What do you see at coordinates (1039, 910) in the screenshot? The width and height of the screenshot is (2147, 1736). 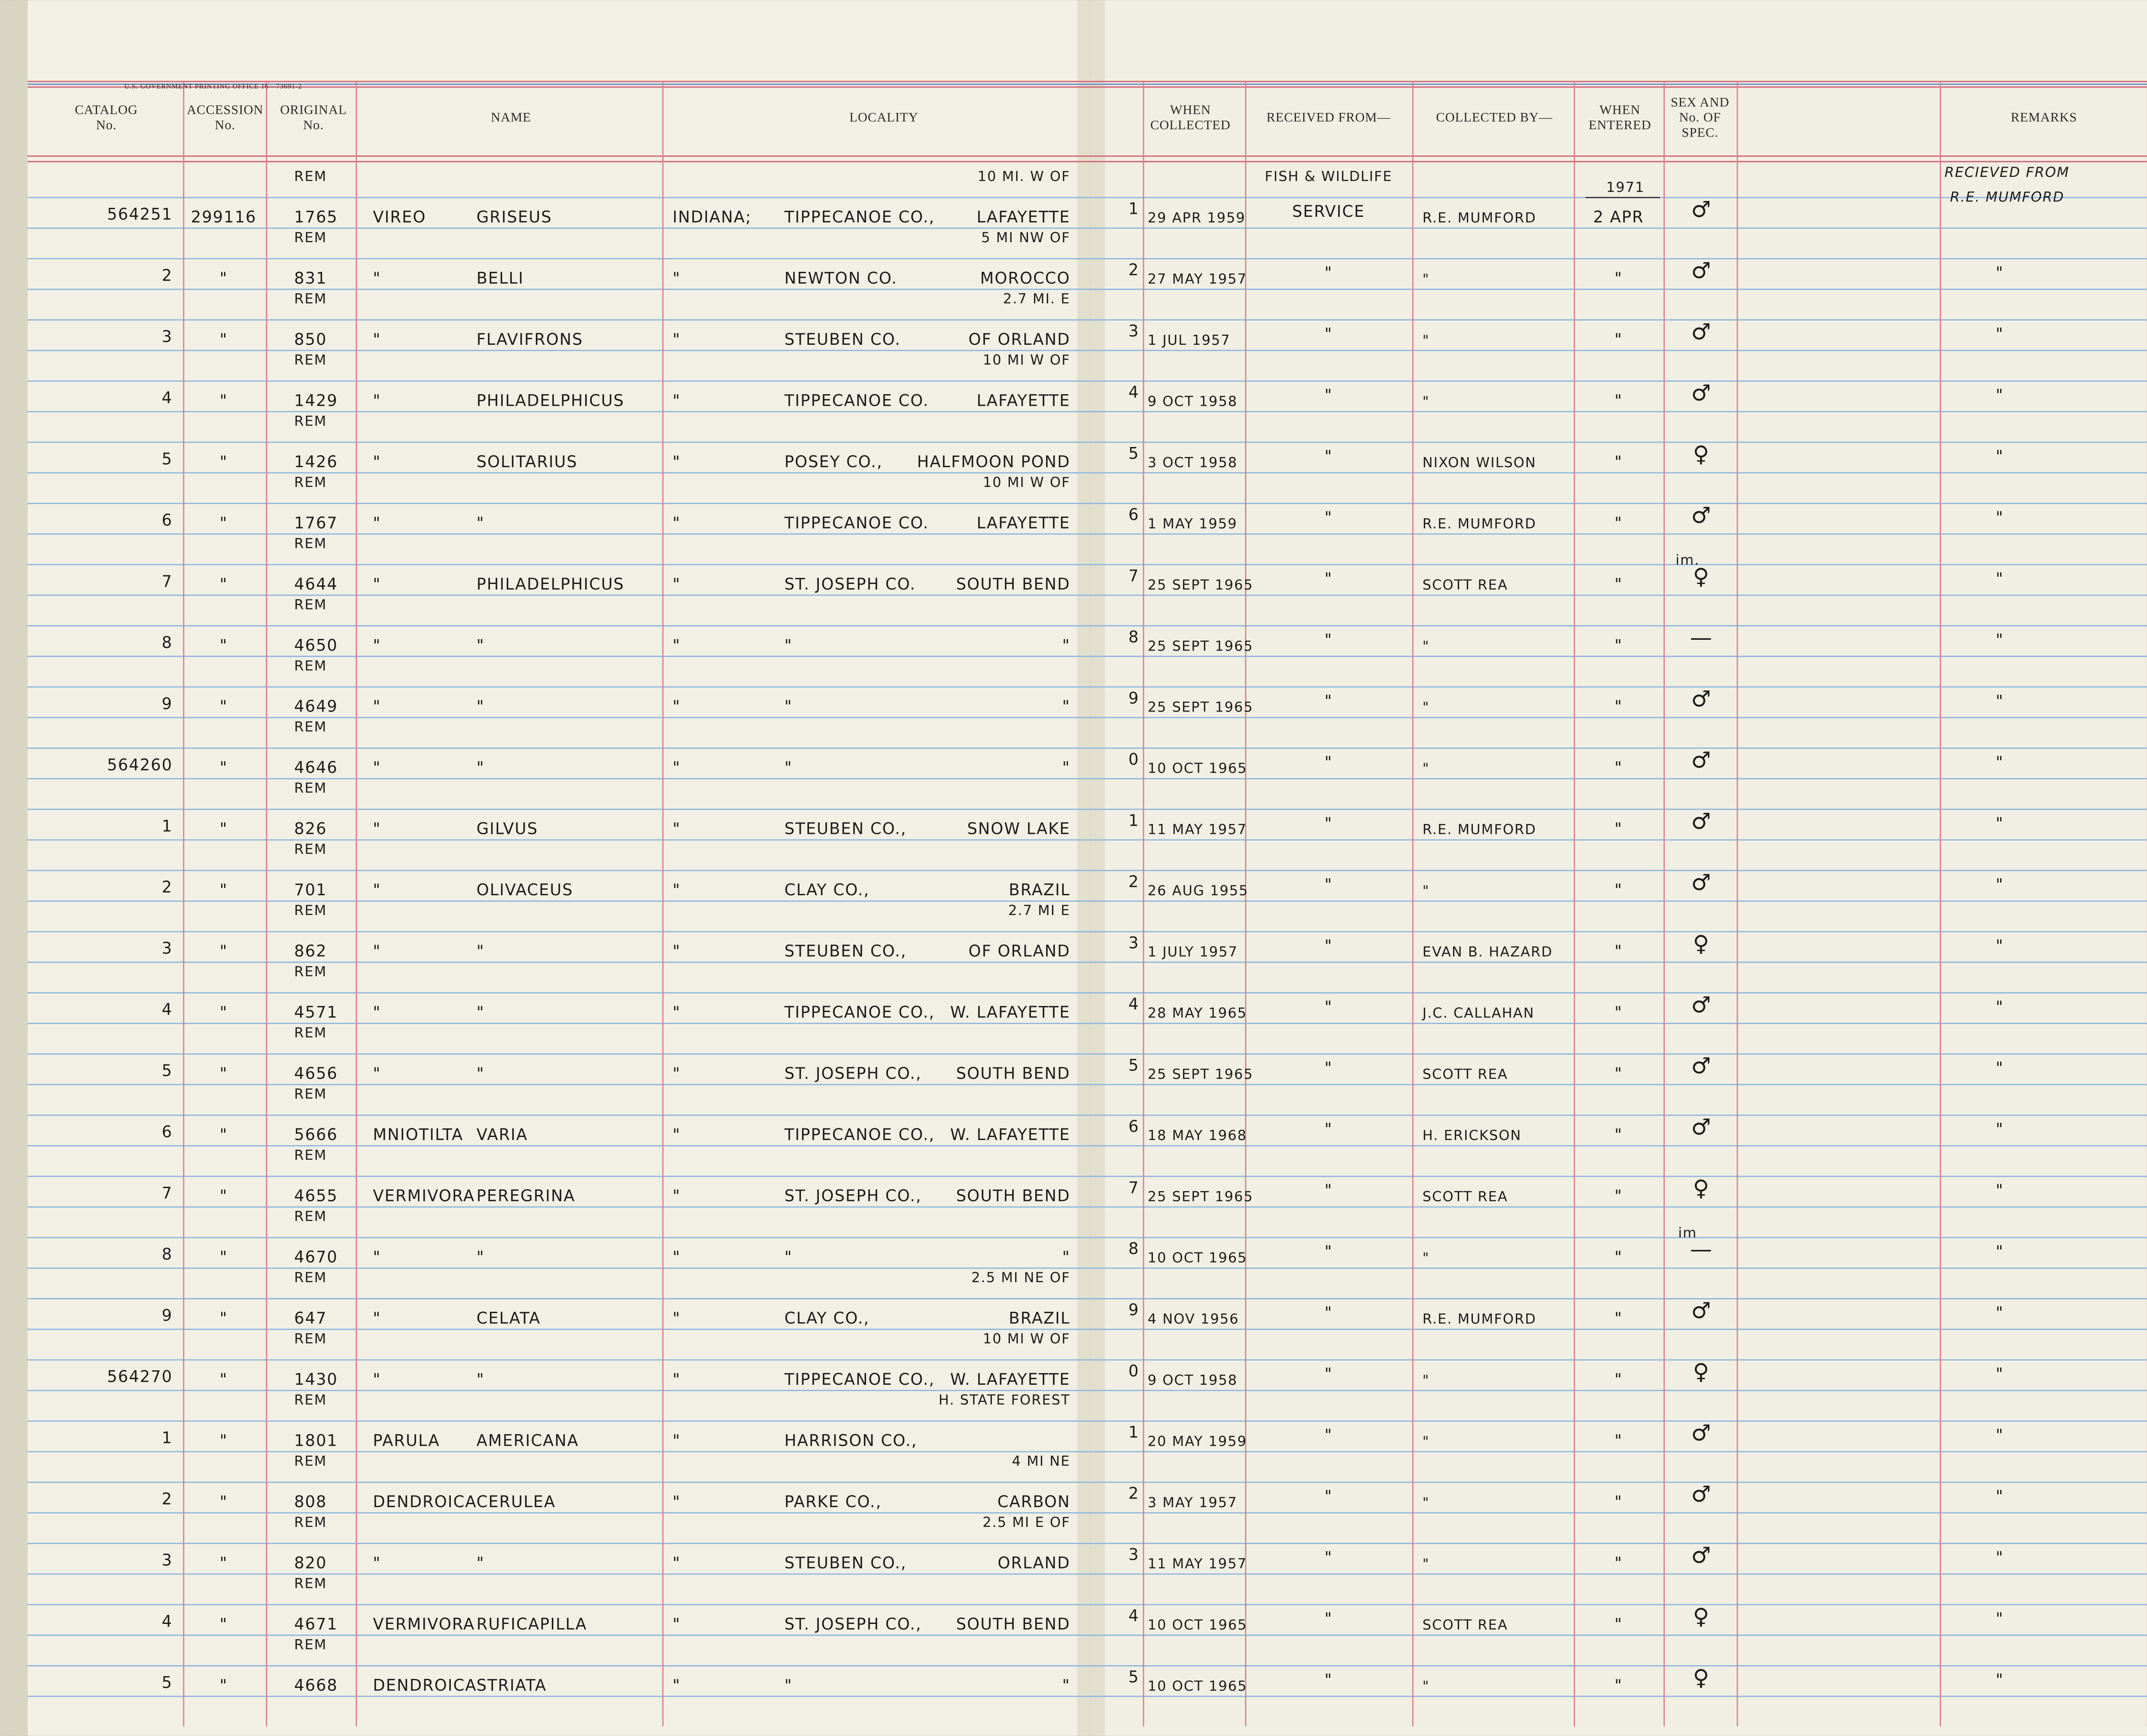 I see `note: 2.7 MI E` at bounding box center [1039, 910].